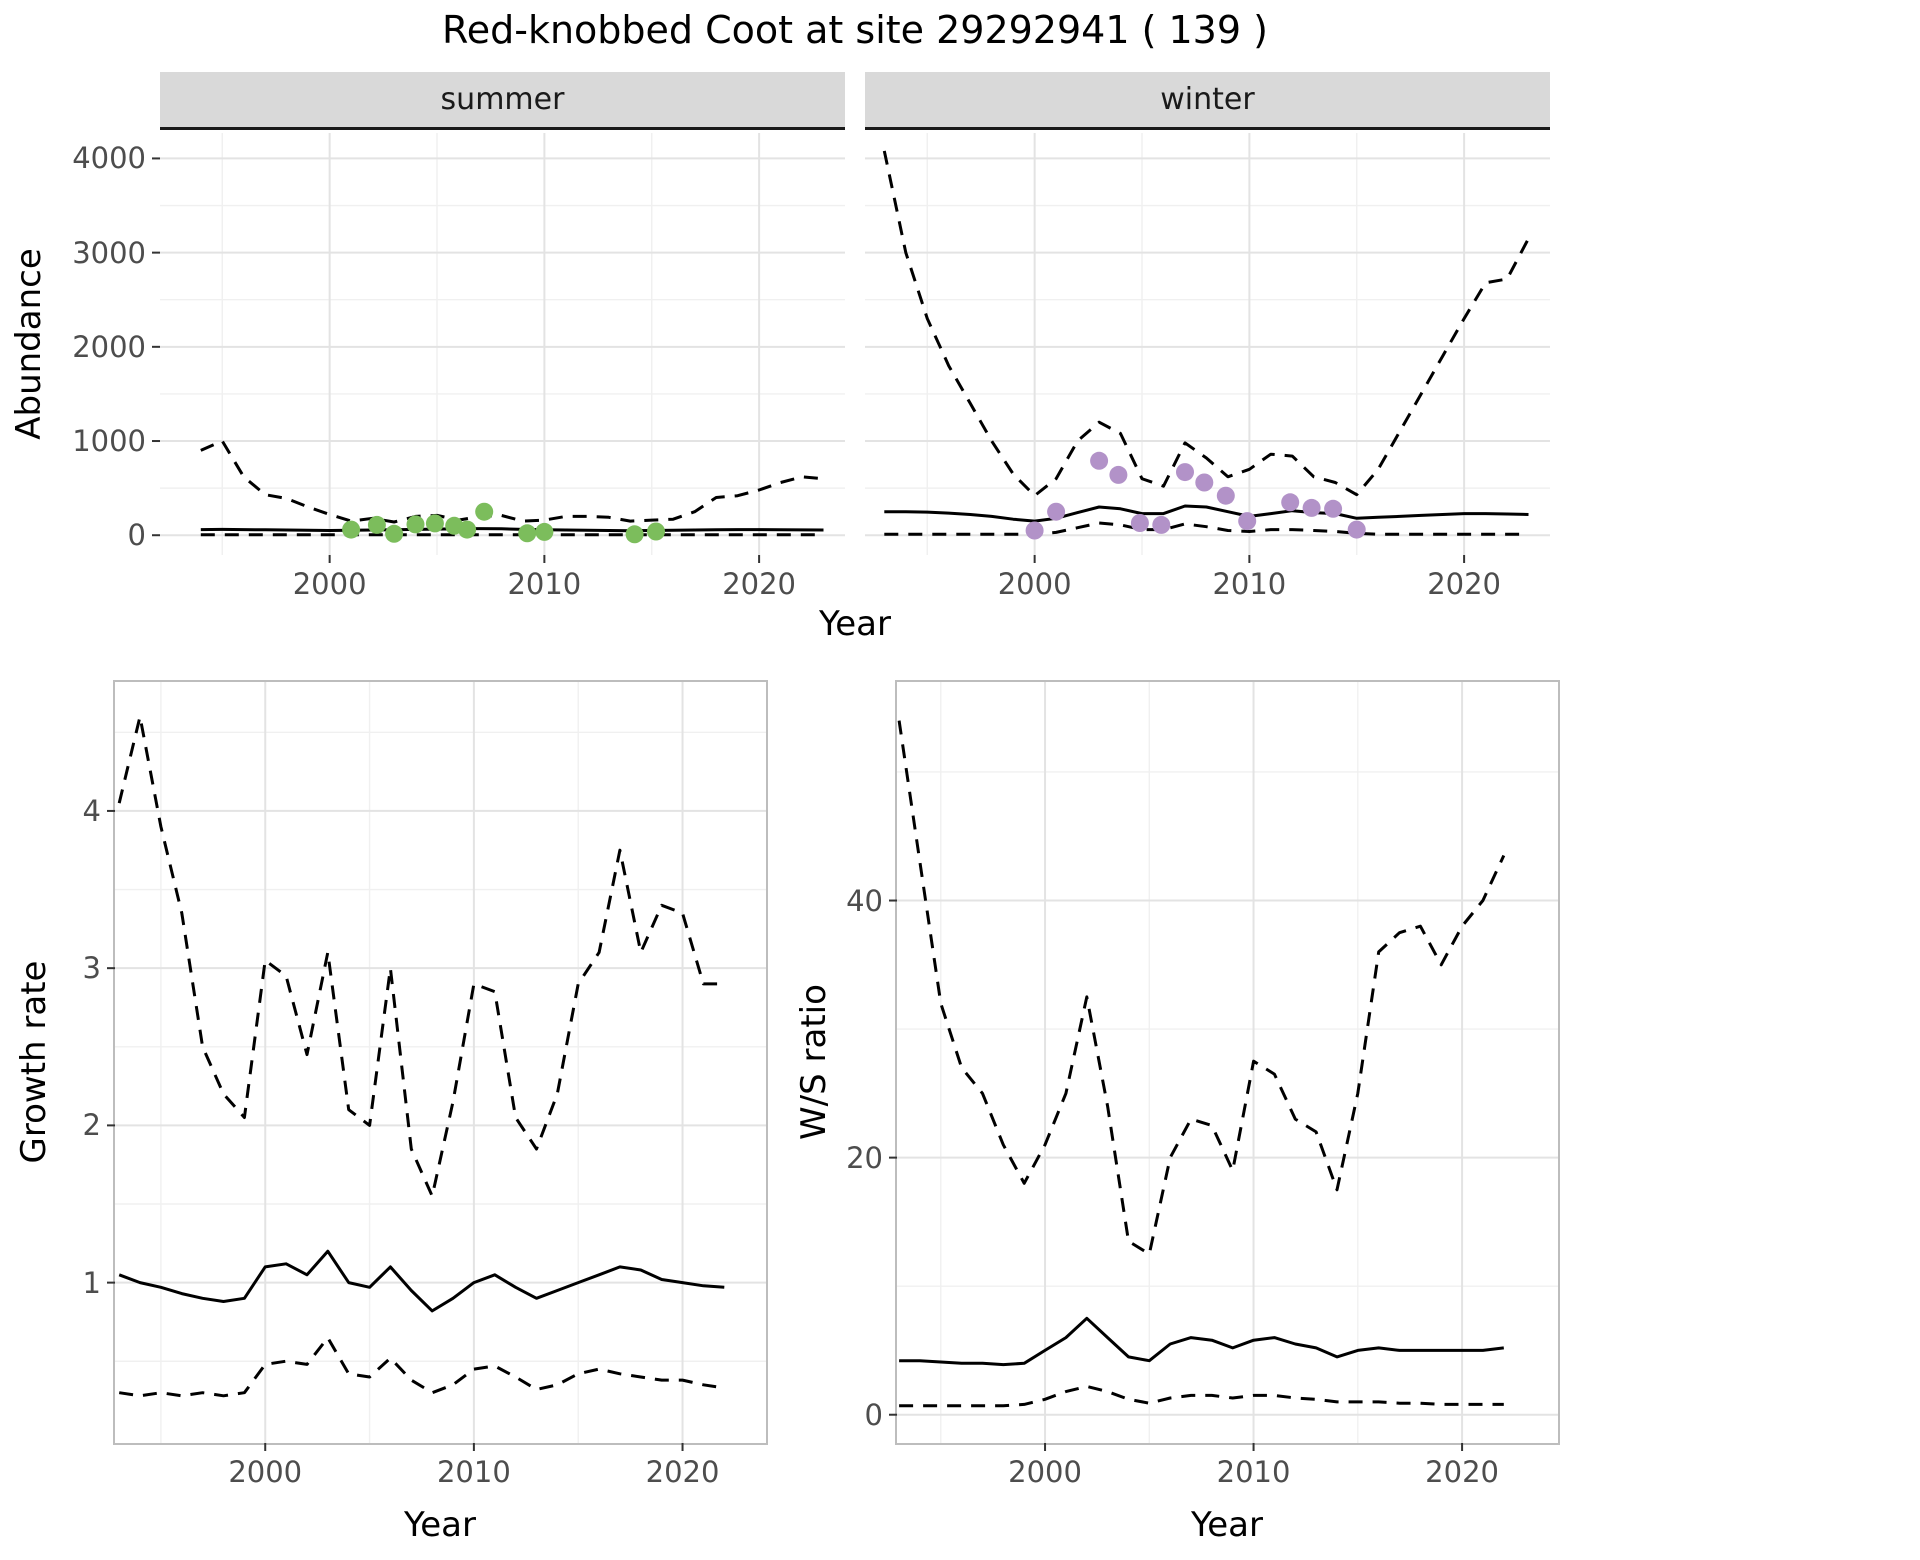  I want to click on abundance-summer-median-line, so click(512, 530).